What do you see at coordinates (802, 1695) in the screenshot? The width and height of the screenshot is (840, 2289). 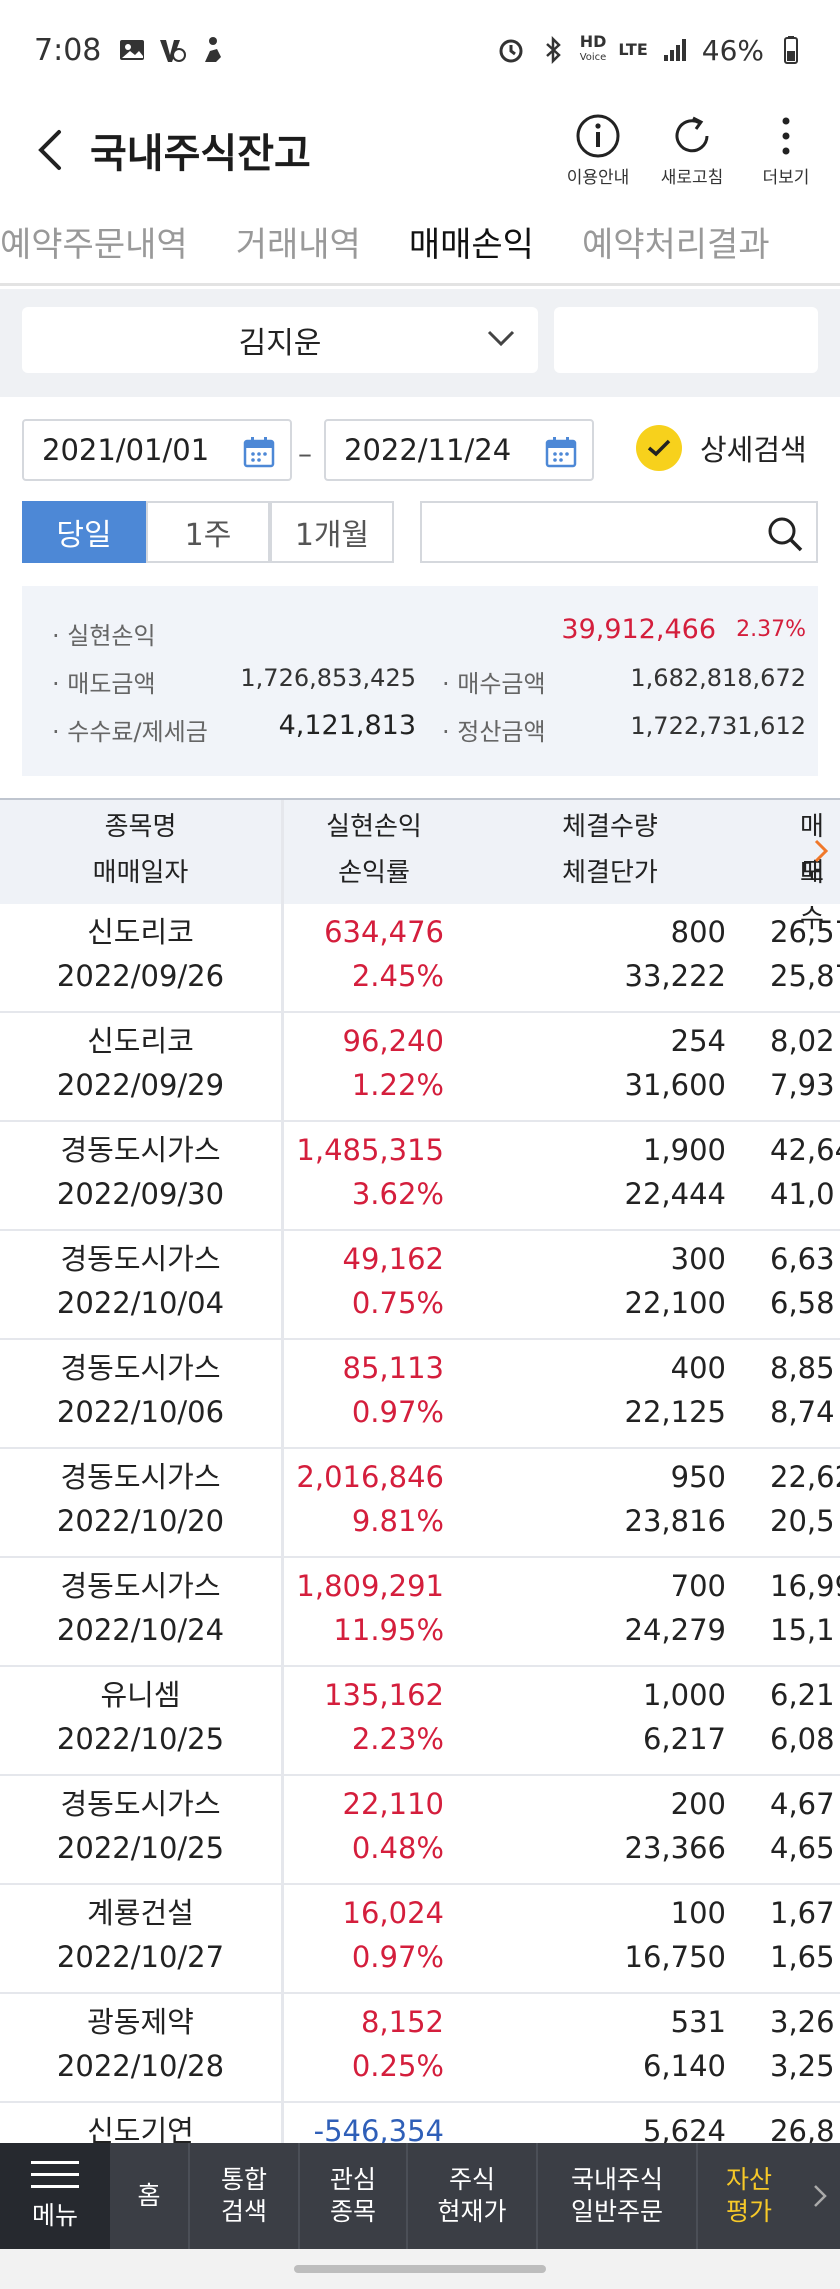 I see `sell-amount: 6,21` at bounding box center [802, 1695].